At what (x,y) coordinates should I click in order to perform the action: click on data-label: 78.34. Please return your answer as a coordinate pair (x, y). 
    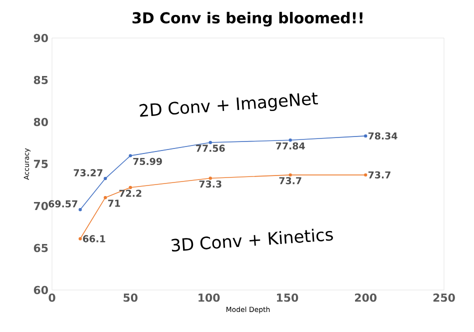
    Looking at the image, I should click on (383, 136).